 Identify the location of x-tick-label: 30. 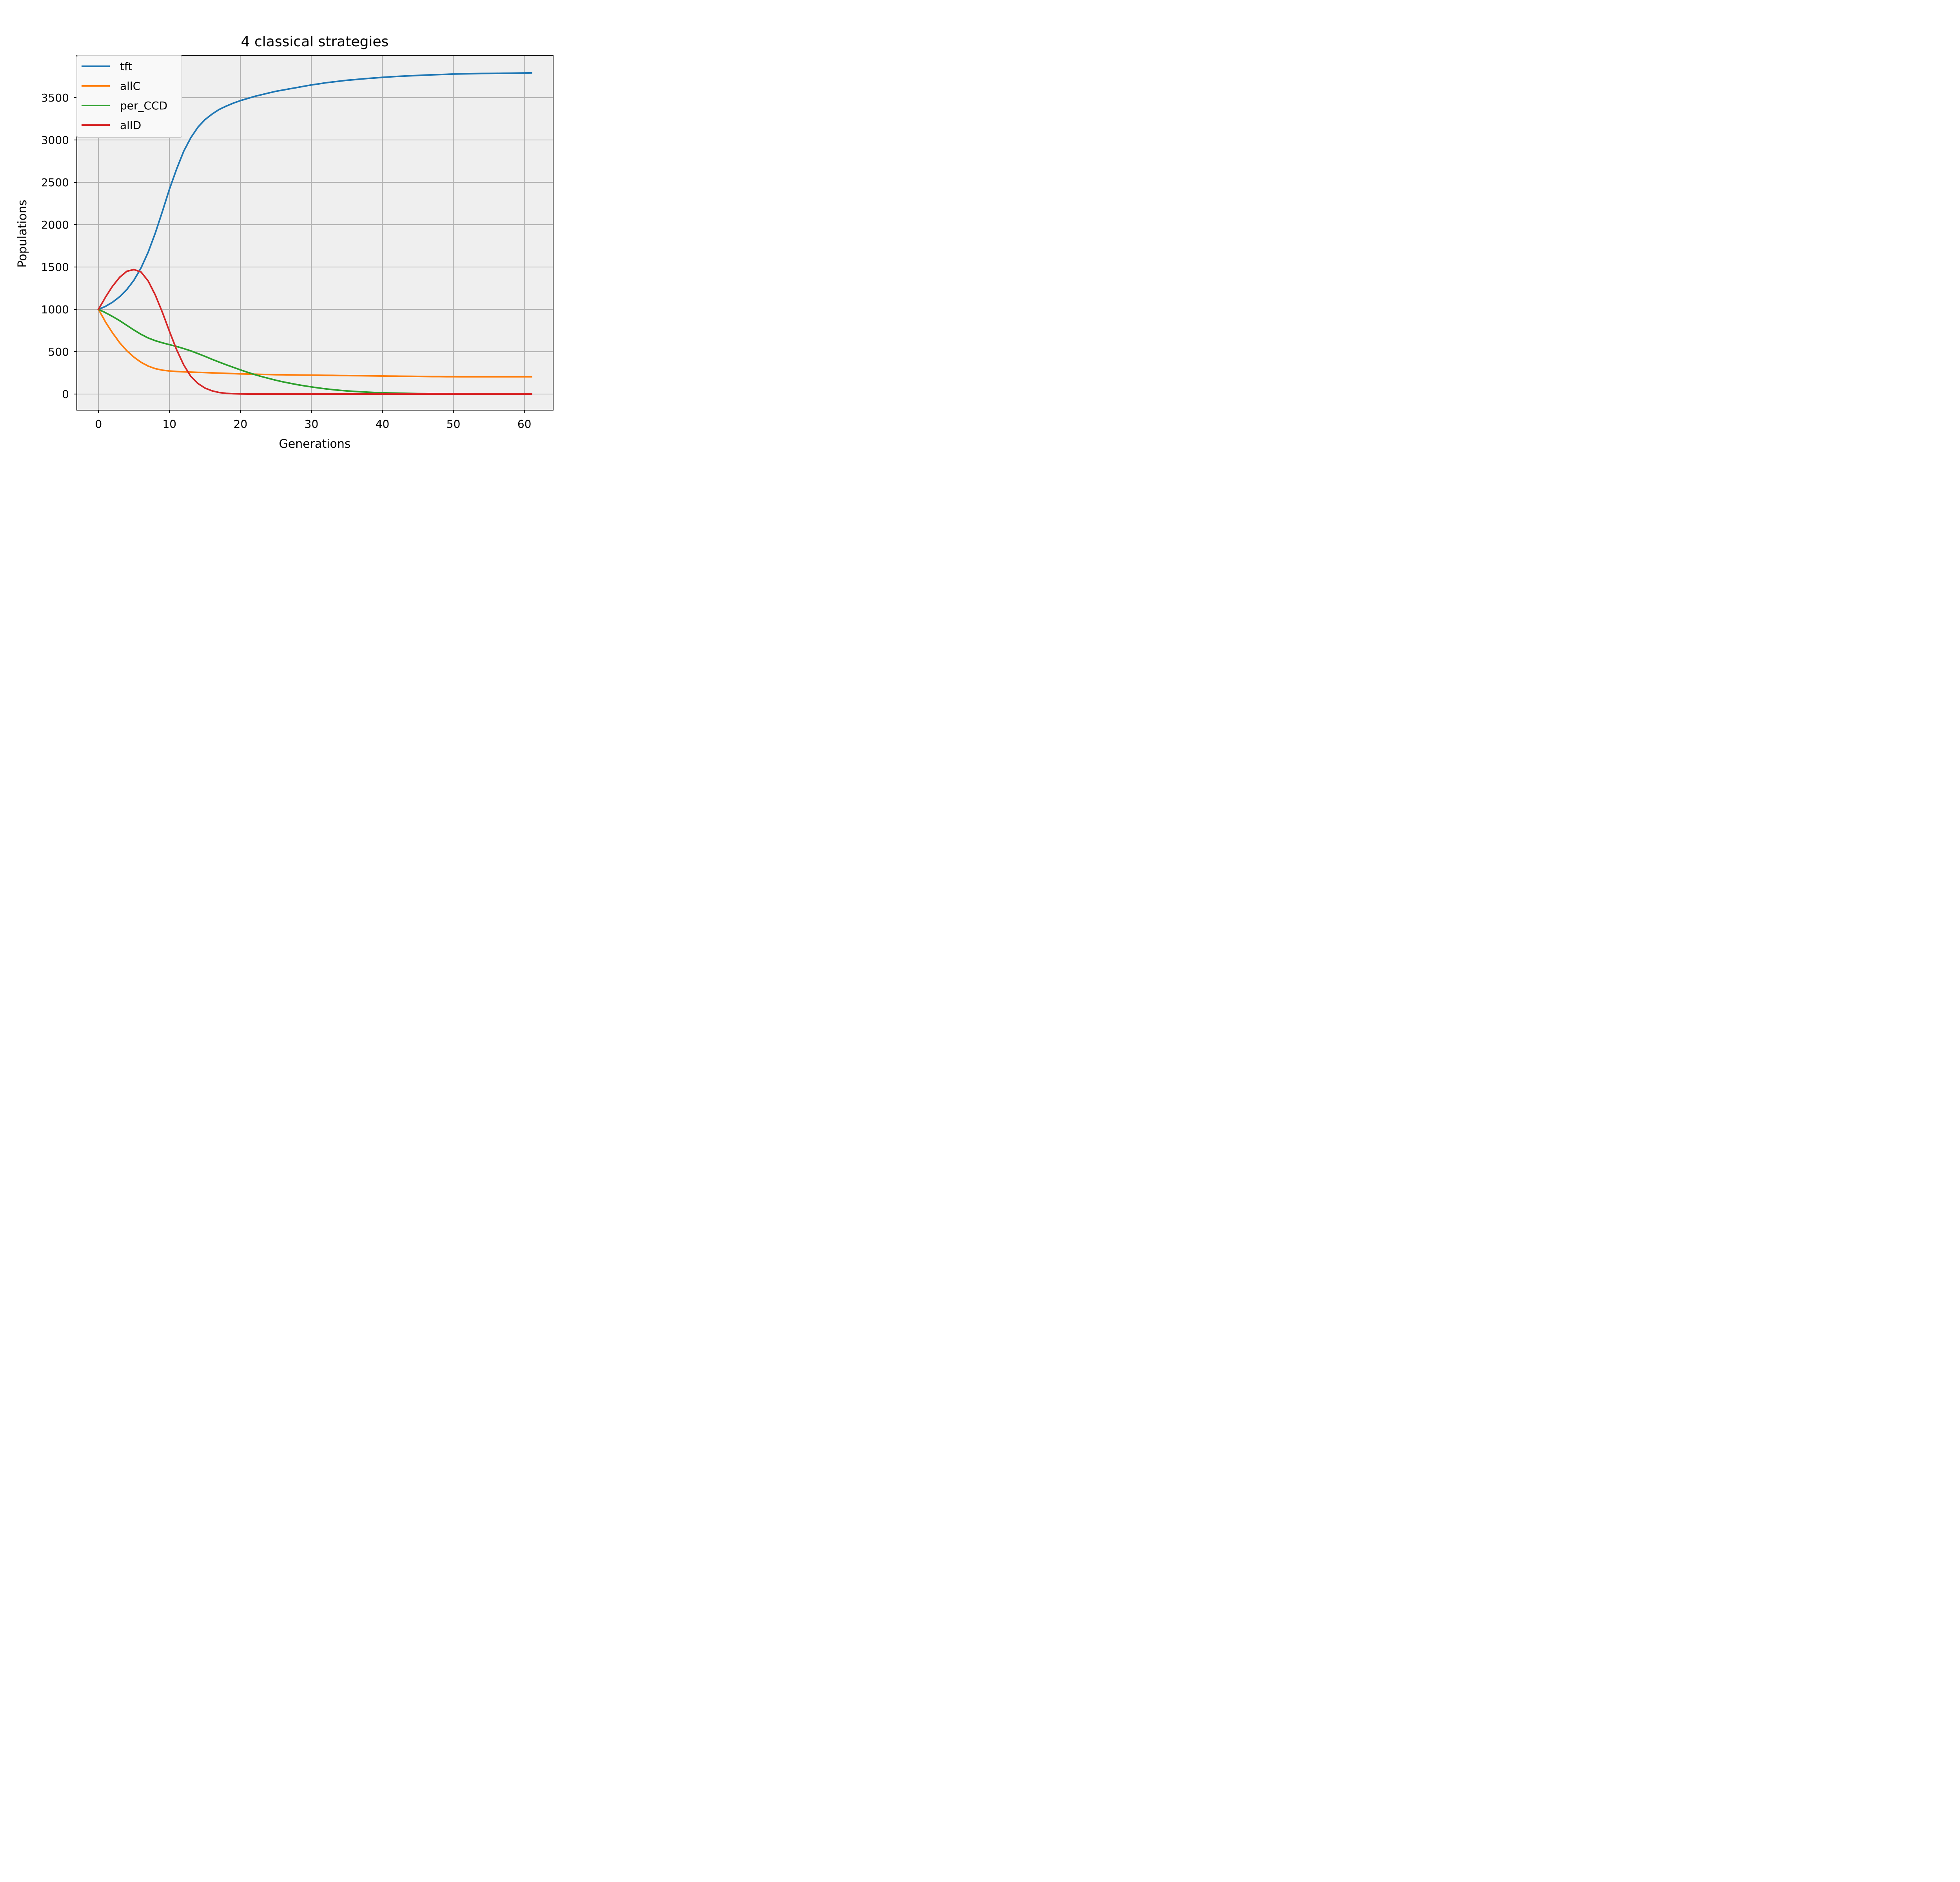
(312, 424).